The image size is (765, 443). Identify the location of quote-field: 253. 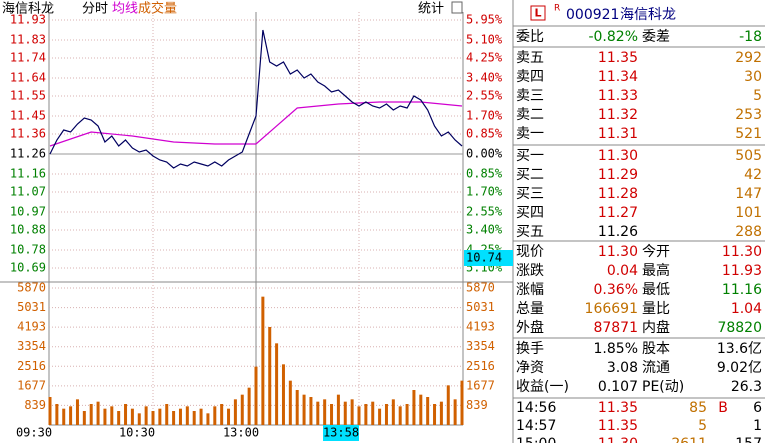
(748, 115).